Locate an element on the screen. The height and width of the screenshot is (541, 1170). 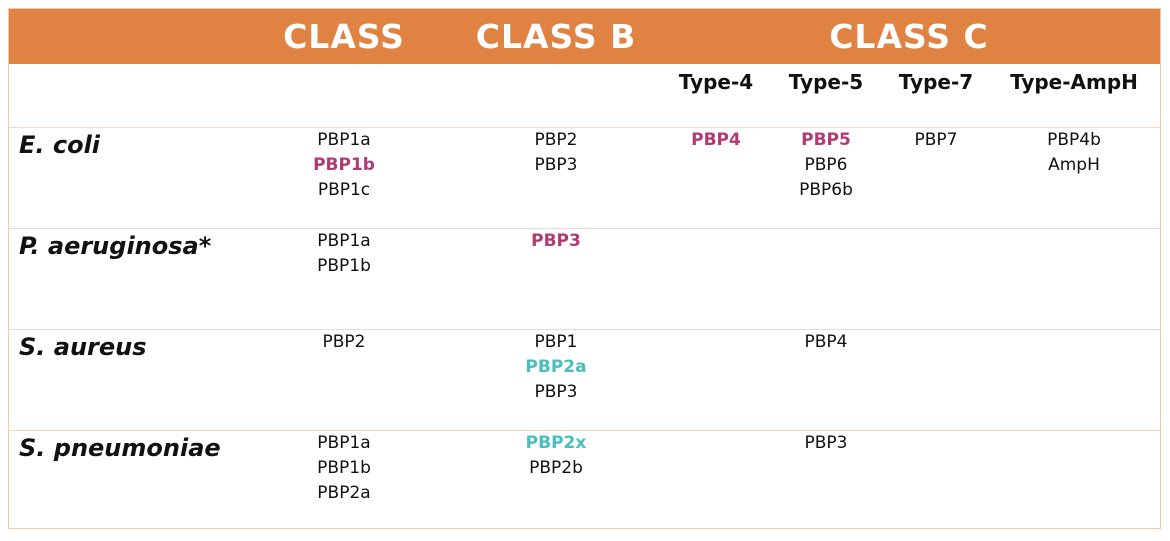
pbp-entry: PBP1 is located at coordinates (556, 342).